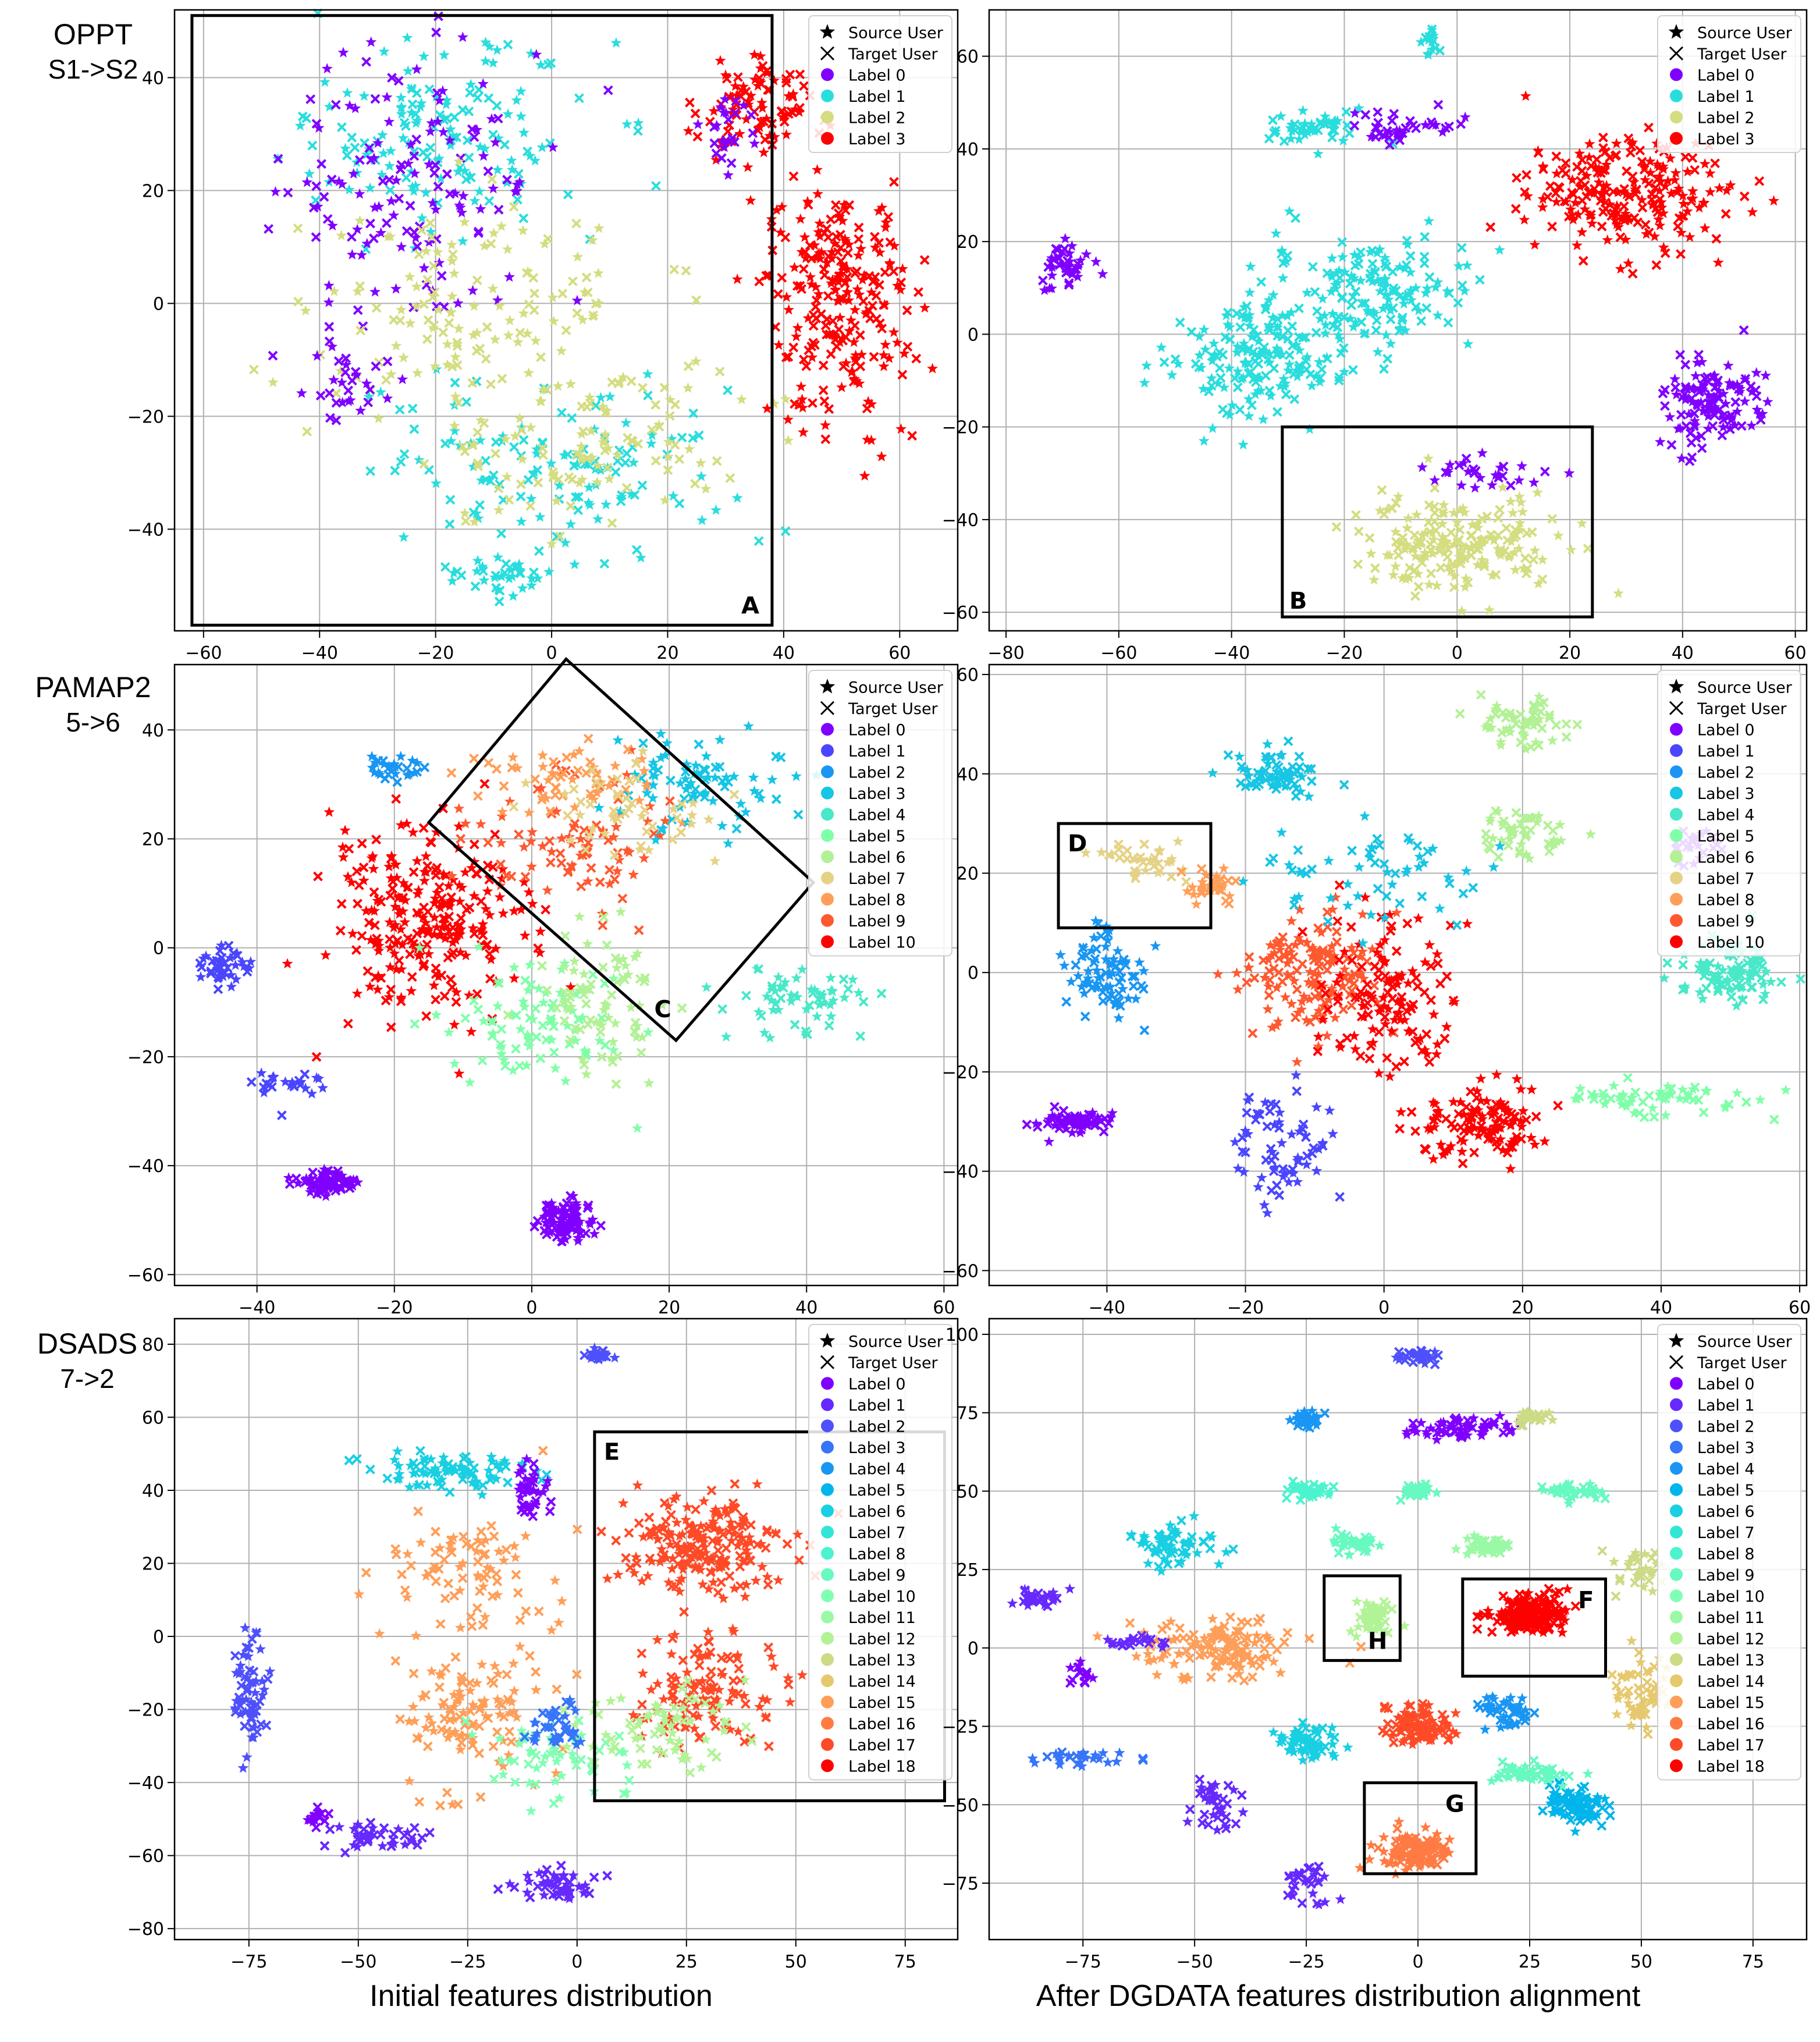  What do you see at coordinates (1726, 772) in the screenshot?
I see `legend-label-2: Label 2` at bounding box center [1726, 772].